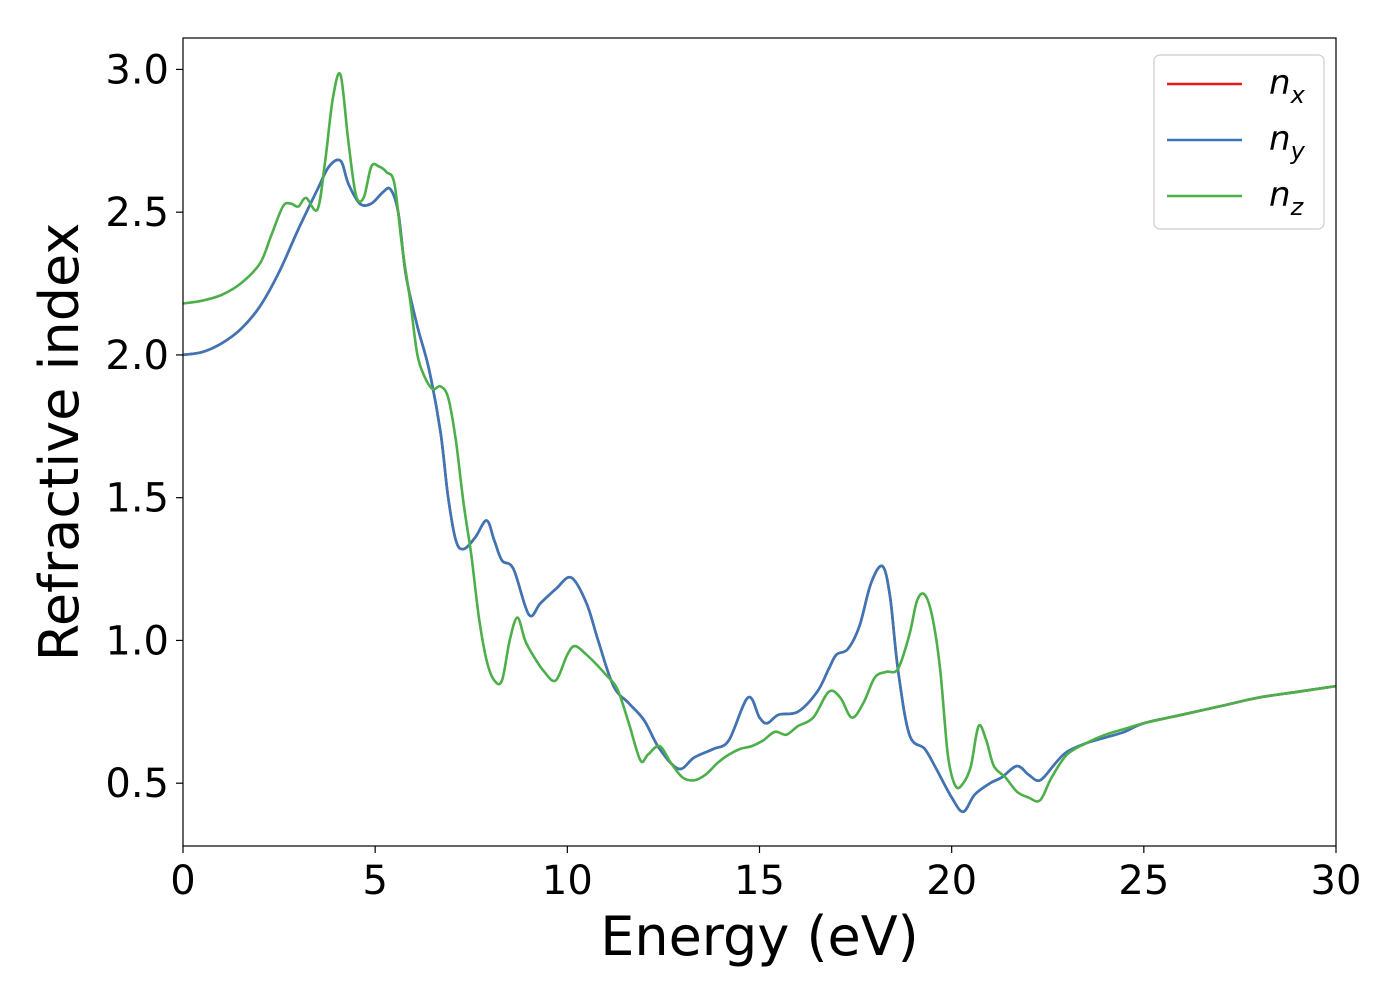 The width and height of the screenshot is (1400, 1000). Describe the element at coordinates (137, 70) in the screenshot. I see `y-tick-label: 3.0` at that location.